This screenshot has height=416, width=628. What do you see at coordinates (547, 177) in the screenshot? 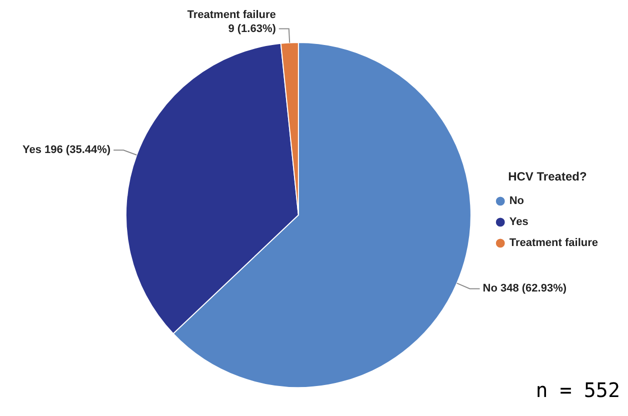
I see `legend-title: HCV Treated?` at bounding box center [547, 177].